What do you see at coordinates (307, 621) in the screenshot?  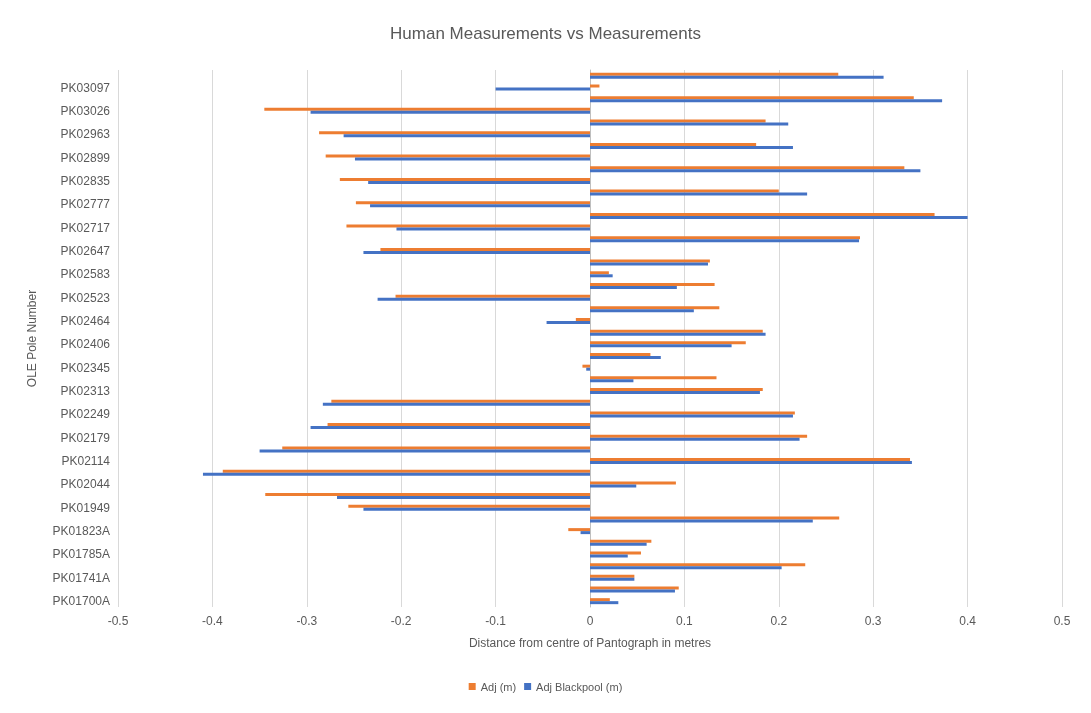 I see `x-tick-label: -0.3` at bounding box center [307, 621].